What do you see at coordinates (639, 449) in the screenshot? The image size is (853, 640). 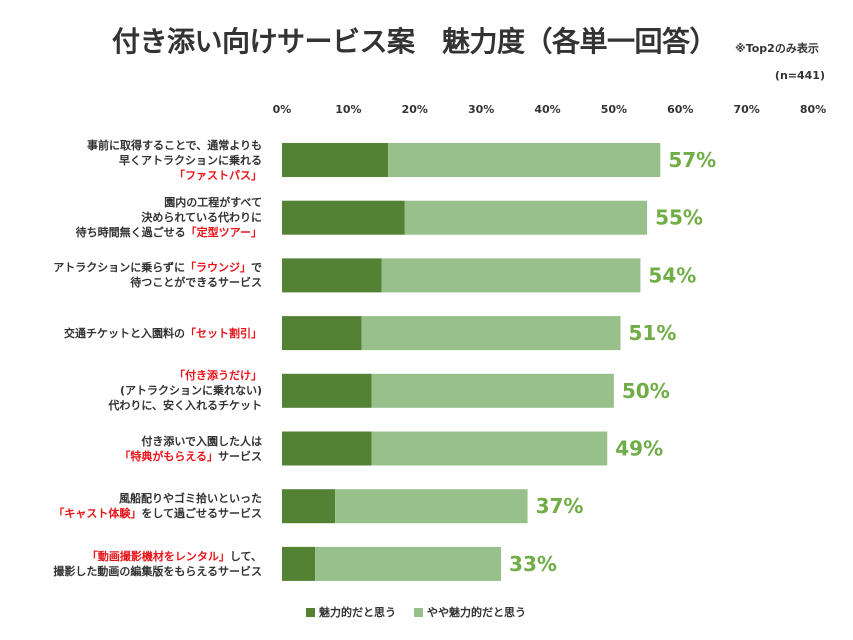 I see `total-percentage-label: 49%` at bounding box center [639, 449].